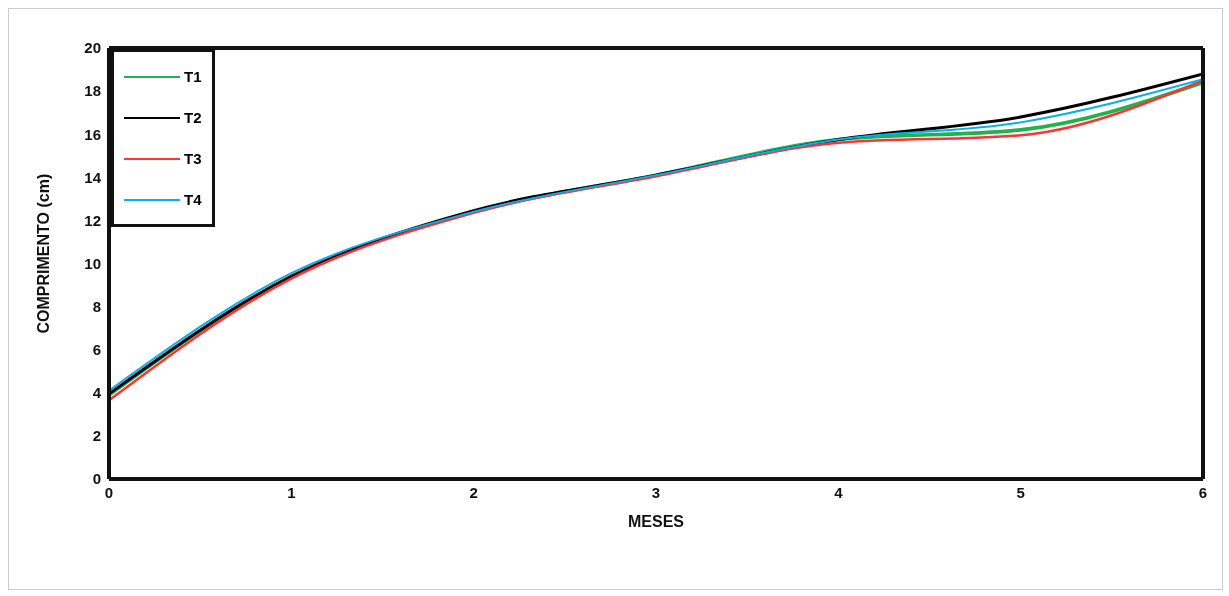 This screenshot has height=596, width=1229. Describe the element at coordinates (839, 492) in the screenshot. I see `x-tick-label: 4` at that location.